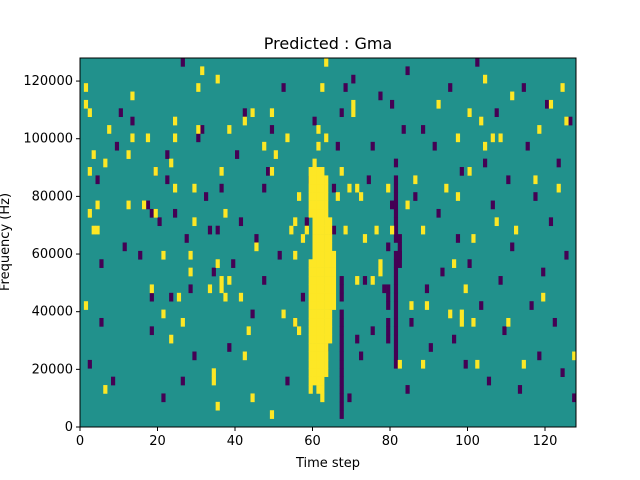 This screenshot has width=640, height=480. Describe the element at coordinates (545, 441) in the screenshot. I see `x-tick-label: 120` at that location.